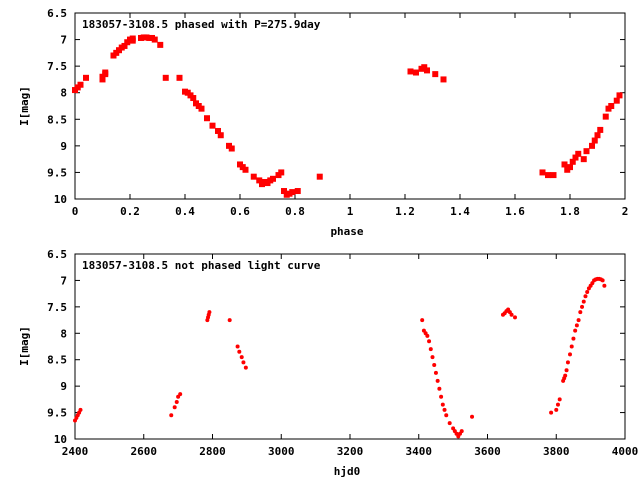  I want to click on unphased-x-tick-label: 2600, so click(144, 451).